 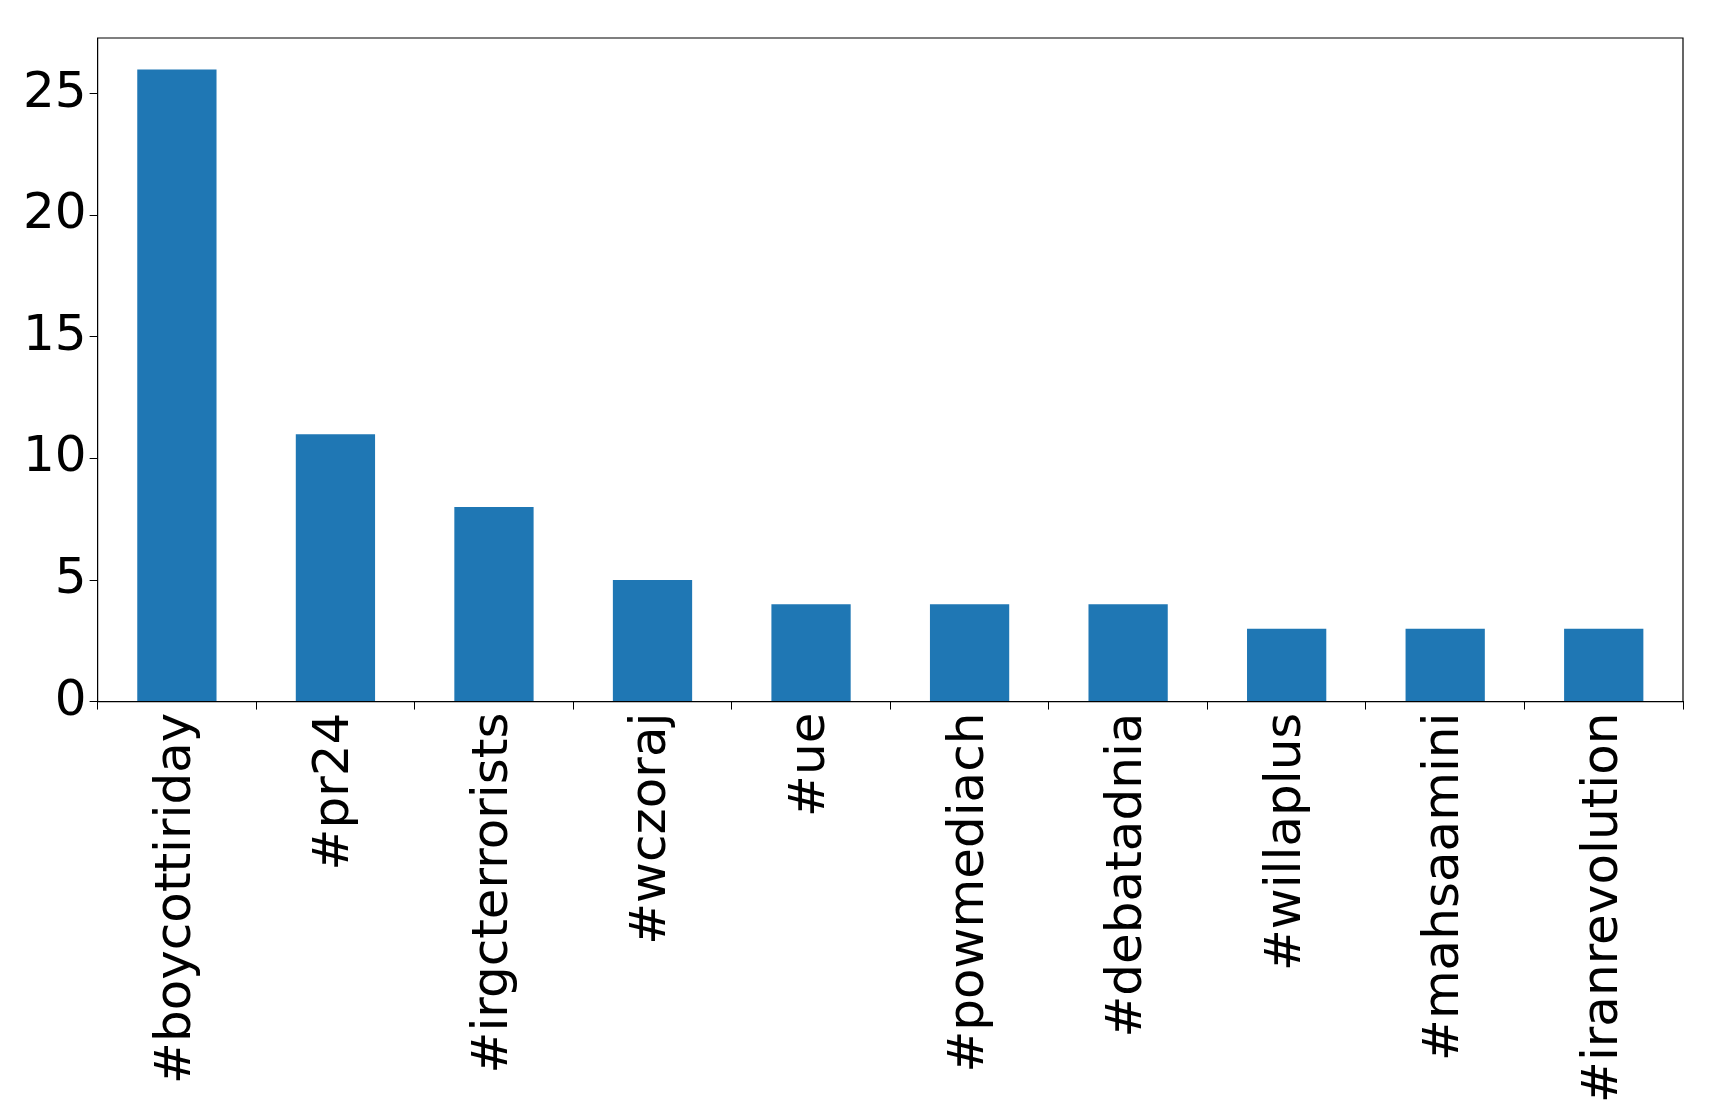 What do you see at coordinates (70, 576) in the screenshot?
I see `y-tick-label: 5` at bounding box center [70, 576].